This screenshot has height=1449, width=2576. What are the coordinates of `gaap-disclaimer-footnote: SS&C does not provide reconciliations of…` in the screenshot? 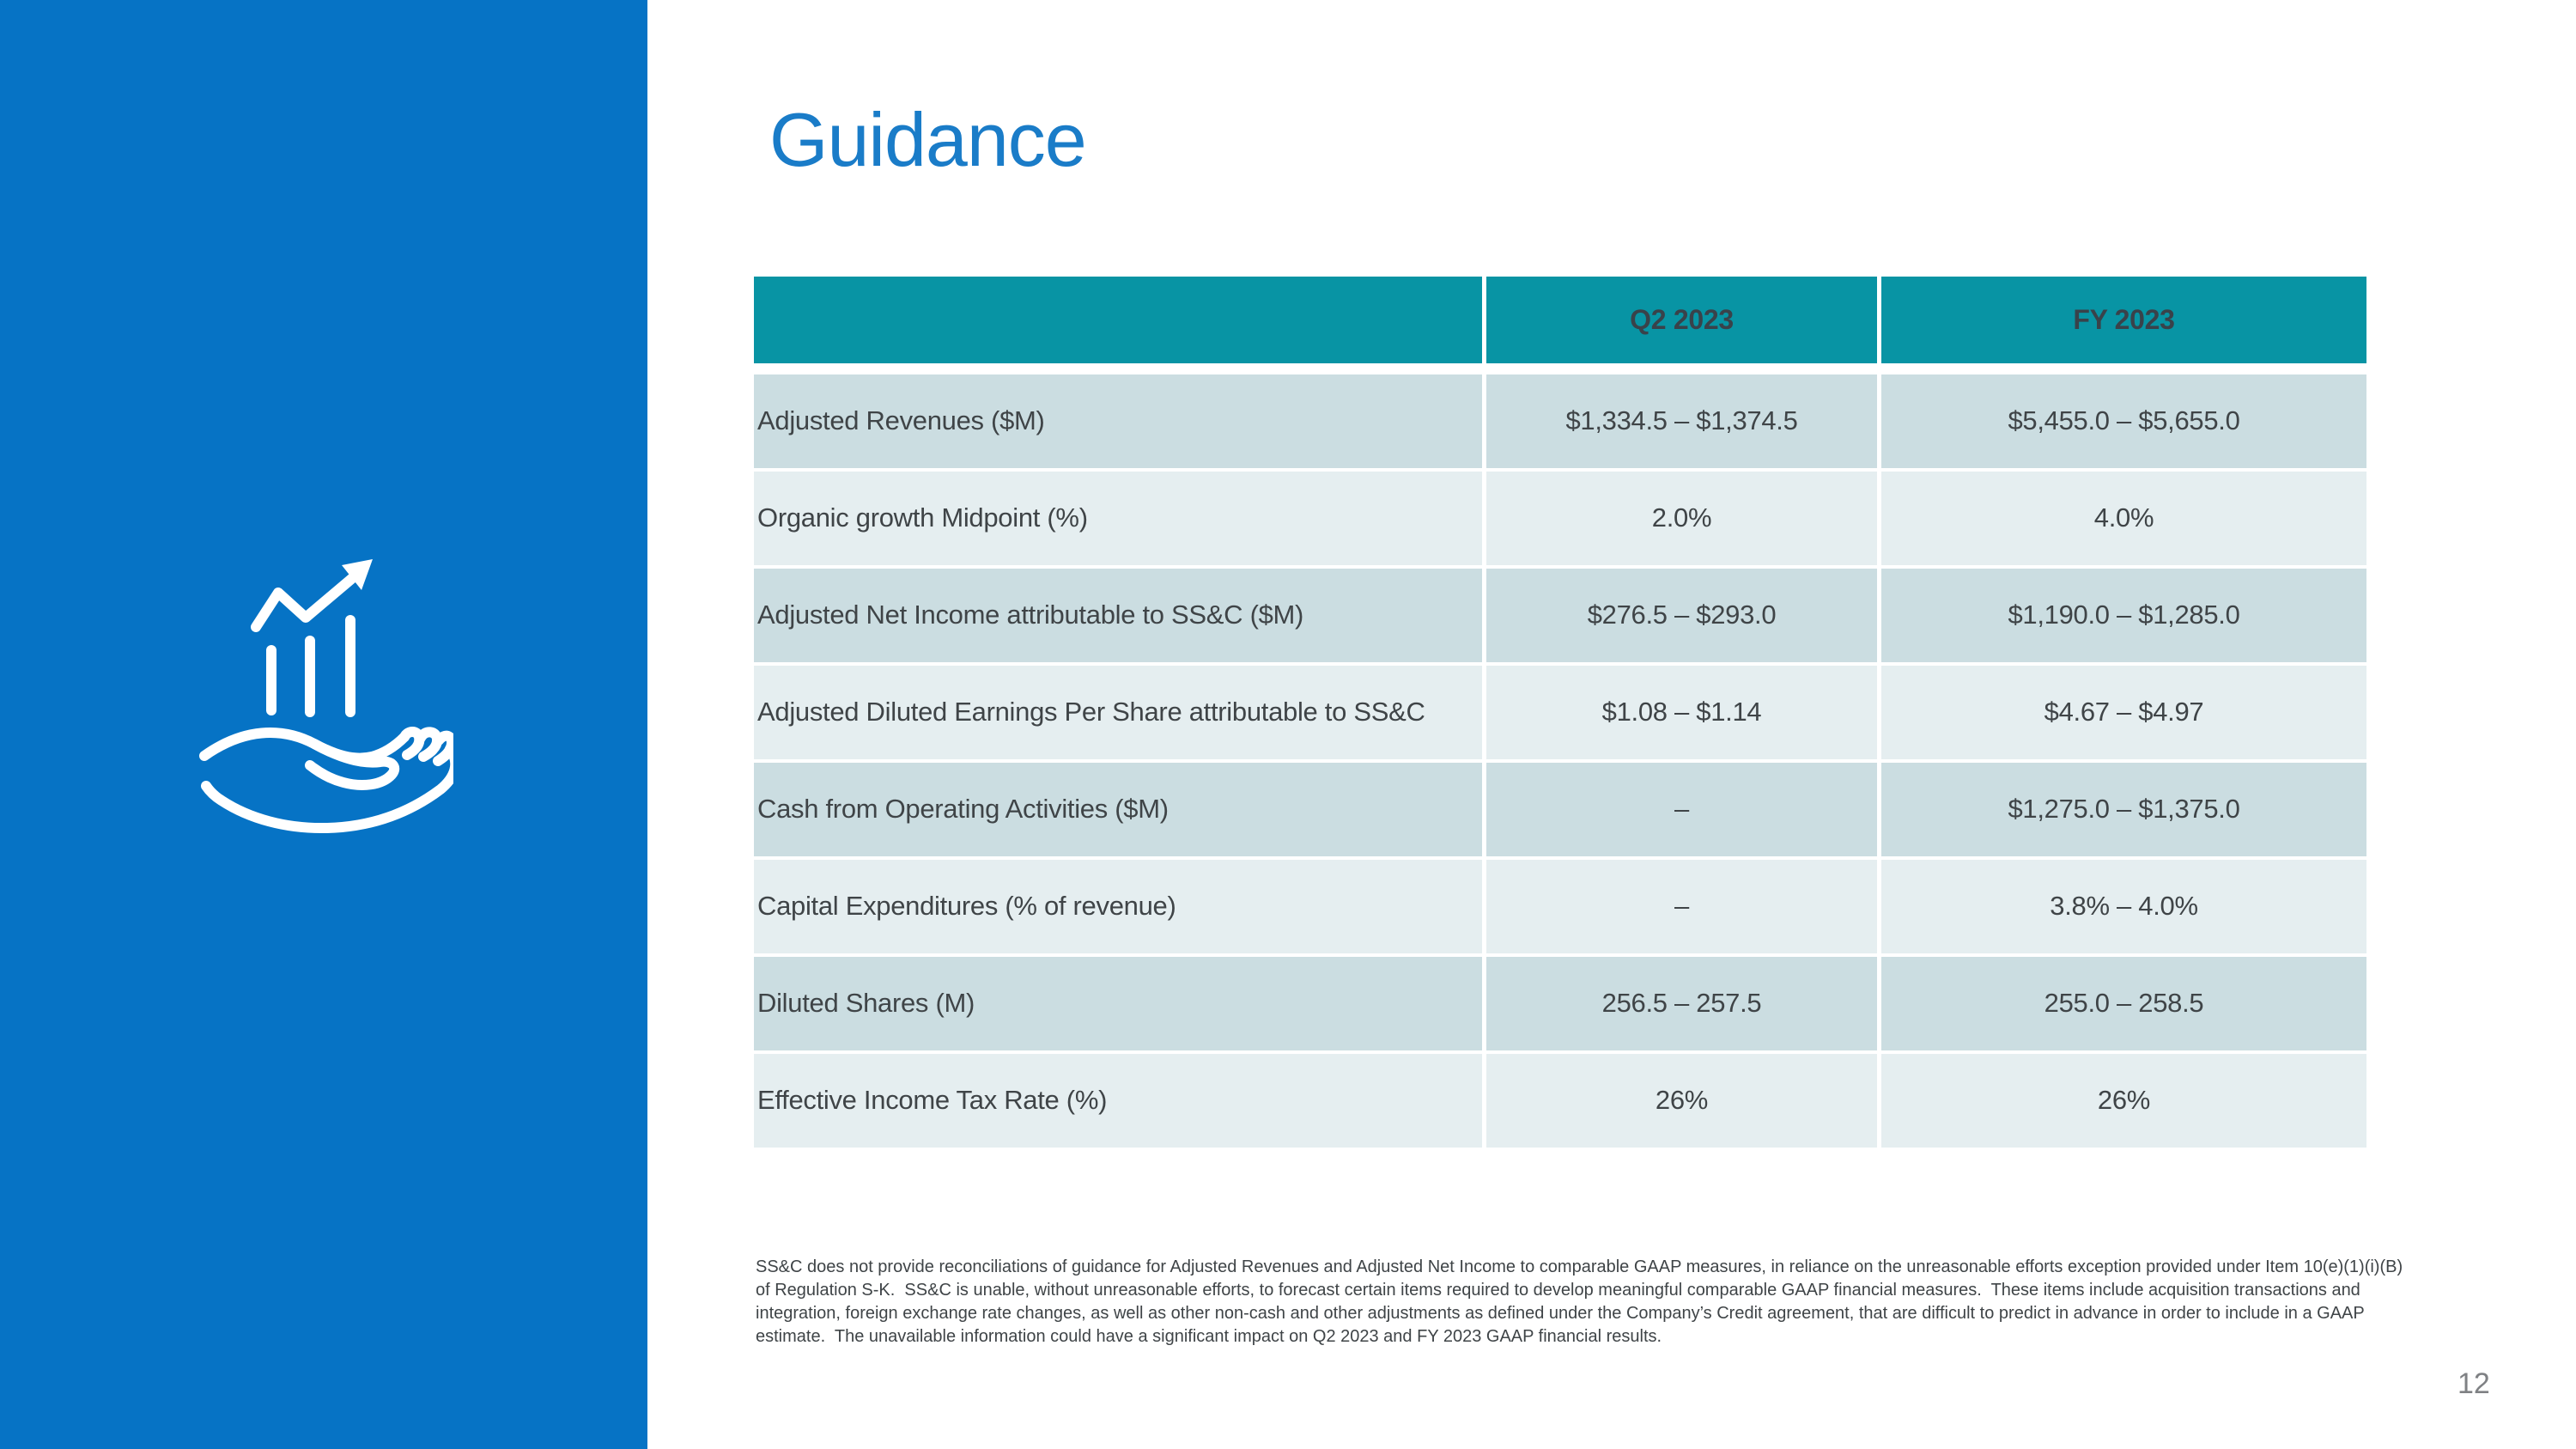 It's located at (1582, 1301).